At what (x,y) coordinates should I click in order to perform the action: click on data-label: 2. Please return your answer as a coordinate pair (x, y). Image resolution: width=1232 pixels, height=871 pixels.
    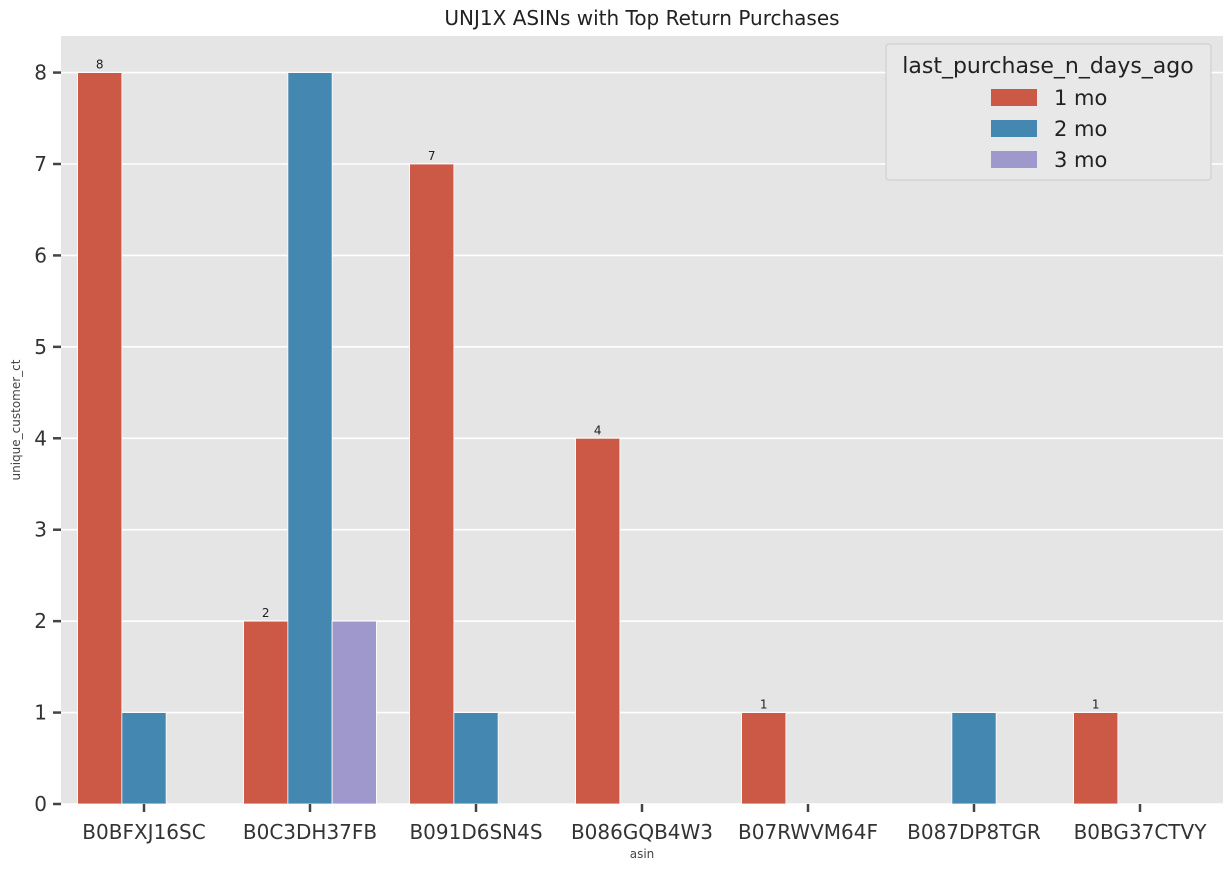
    Looking at the image, I should click on (266, 613).